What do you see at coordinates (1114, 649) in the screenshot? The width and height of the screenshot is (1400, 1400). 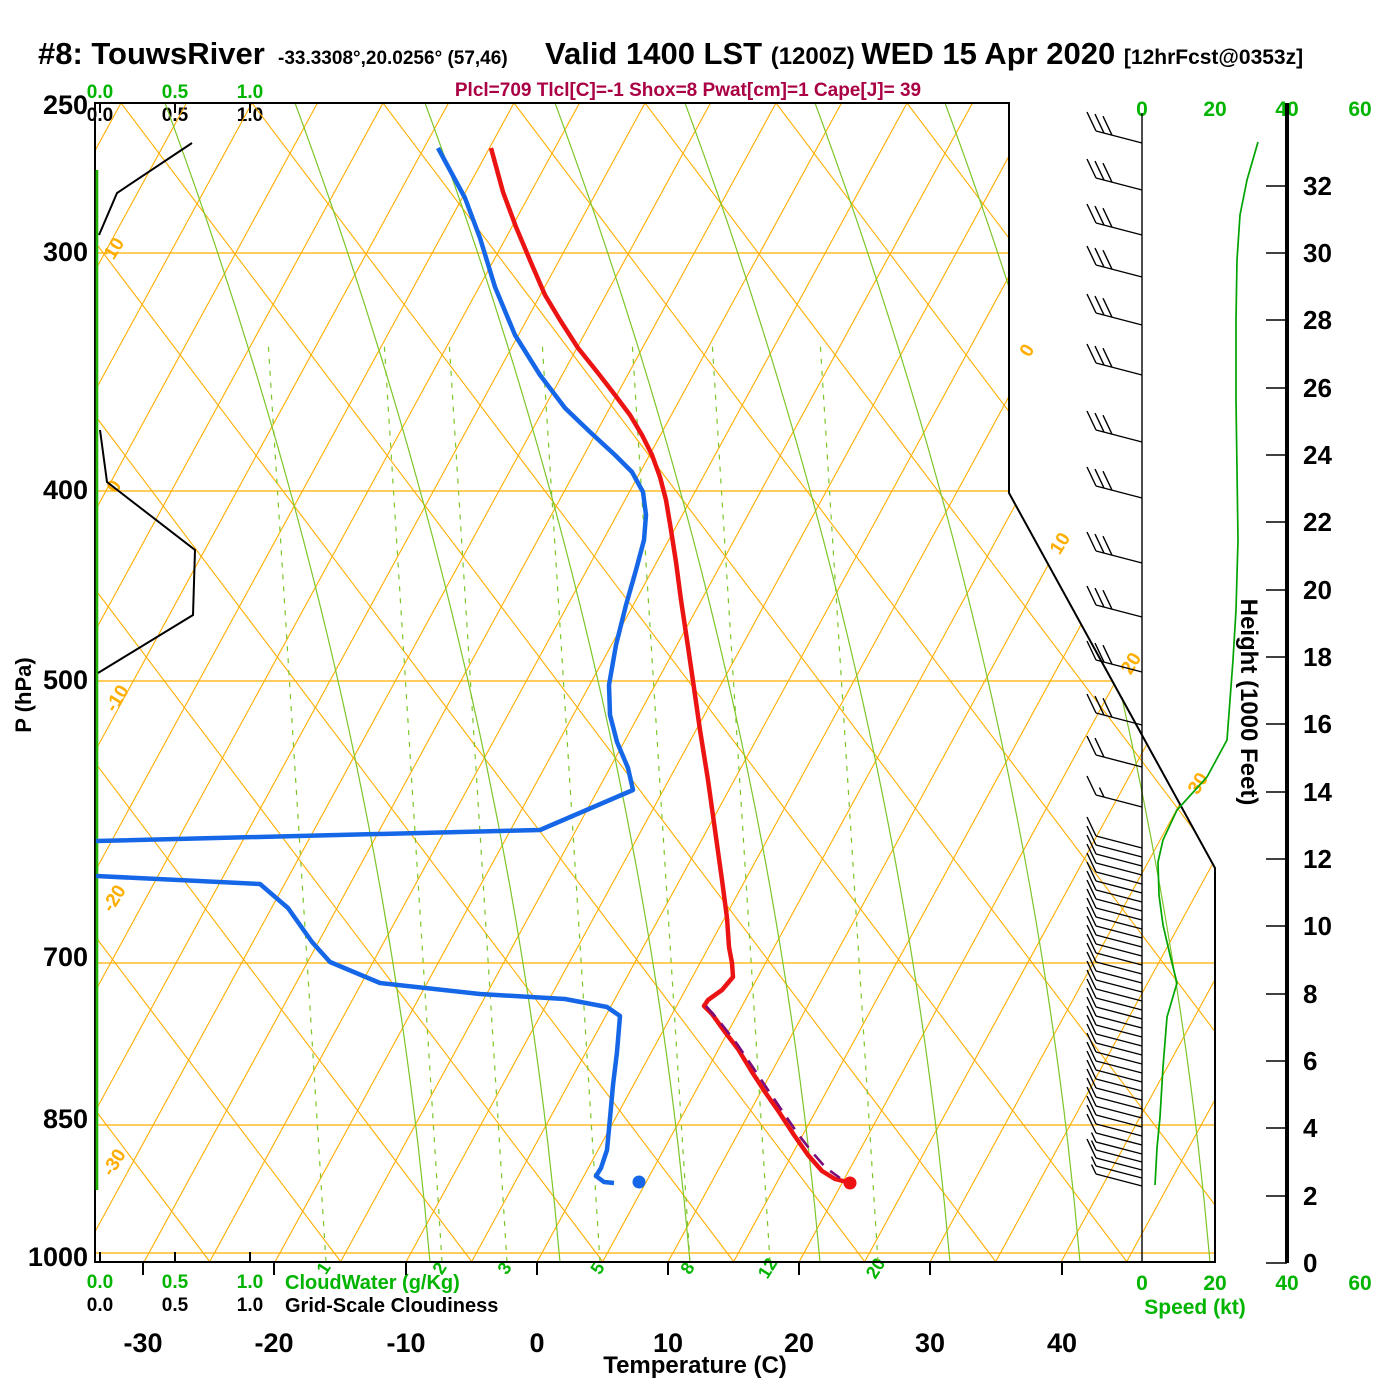 I see `wind-barbs` at bounding box center [1114, 649].